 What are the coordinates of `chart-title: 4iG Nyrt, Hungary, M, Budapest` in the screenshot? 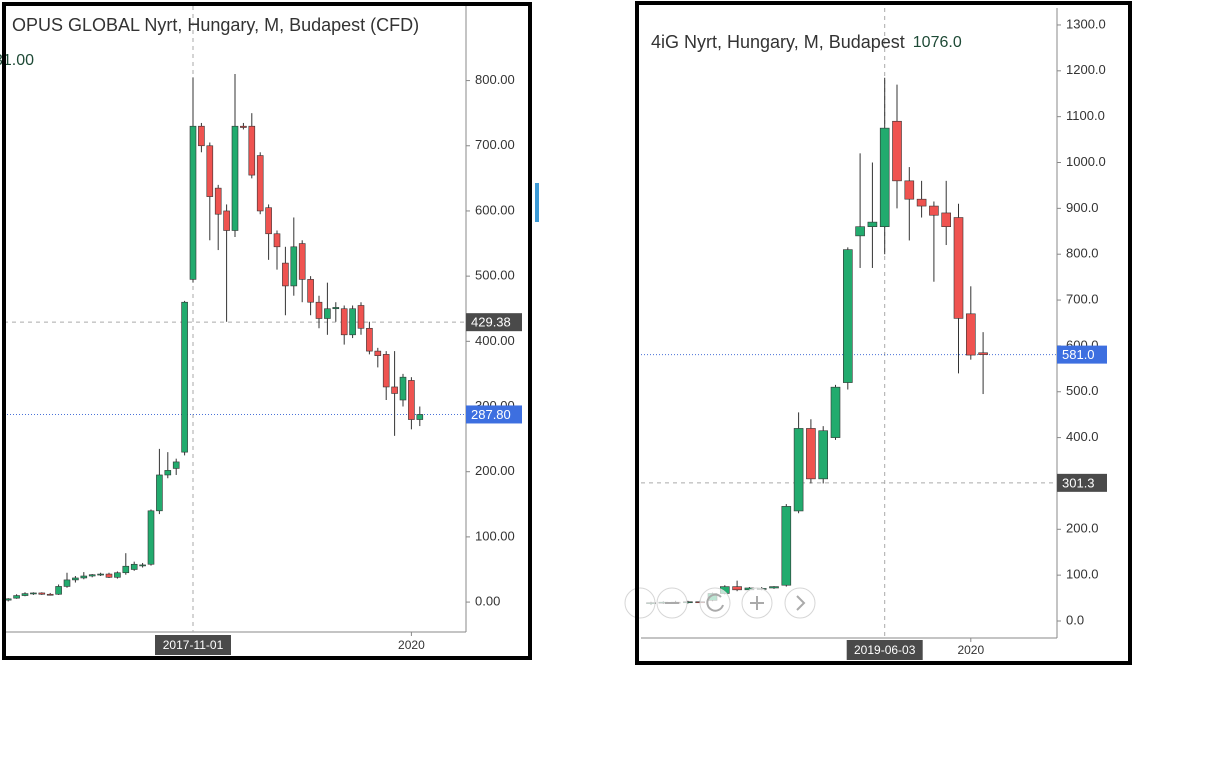 It's located at (778, 42).